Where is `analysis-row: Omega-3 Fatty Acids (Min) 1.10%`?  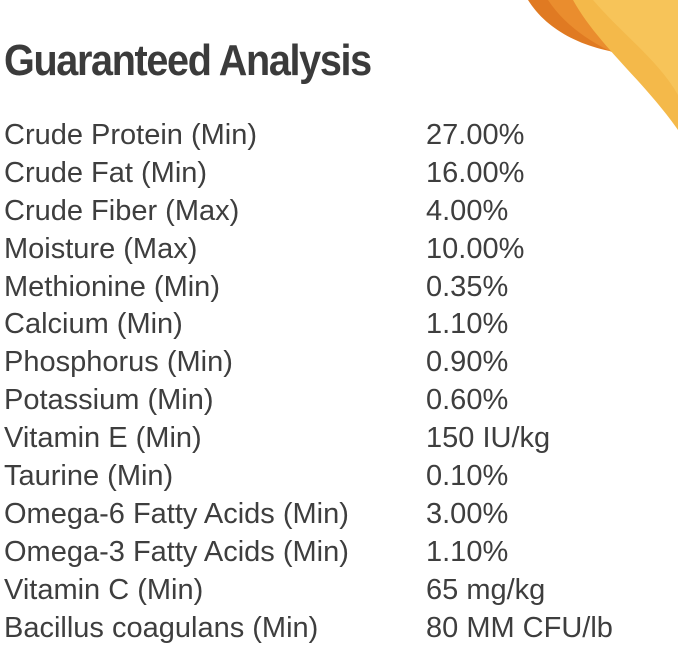 analysis-row: Omega-3 Fatty Acids (Min) 1.10% is located at coordinates (339, 553).